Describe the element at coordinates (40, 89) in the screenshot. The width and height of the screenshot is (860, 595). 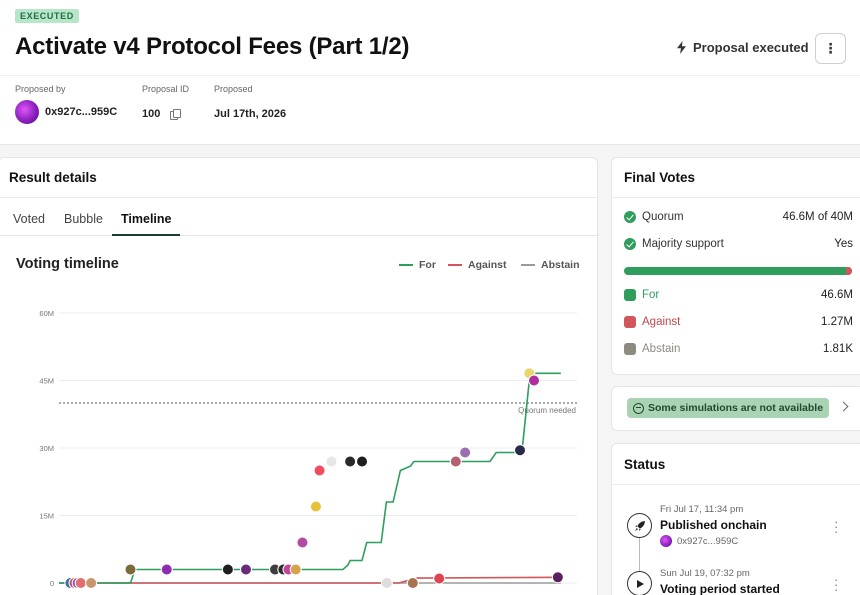
I see `proposed-by-label: Proposed by` at that location.